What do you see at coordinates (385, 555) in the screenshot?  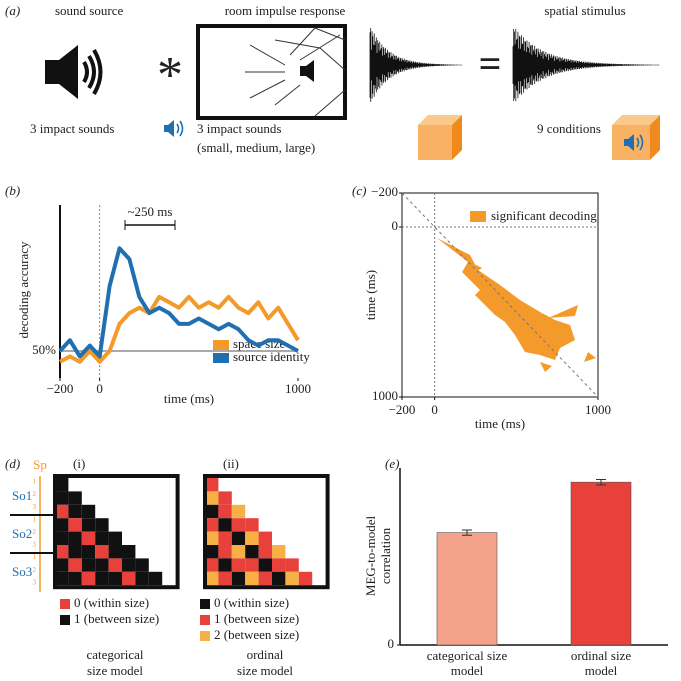 I see `y-axis-label: correlation` at bounding box center [385, 555].